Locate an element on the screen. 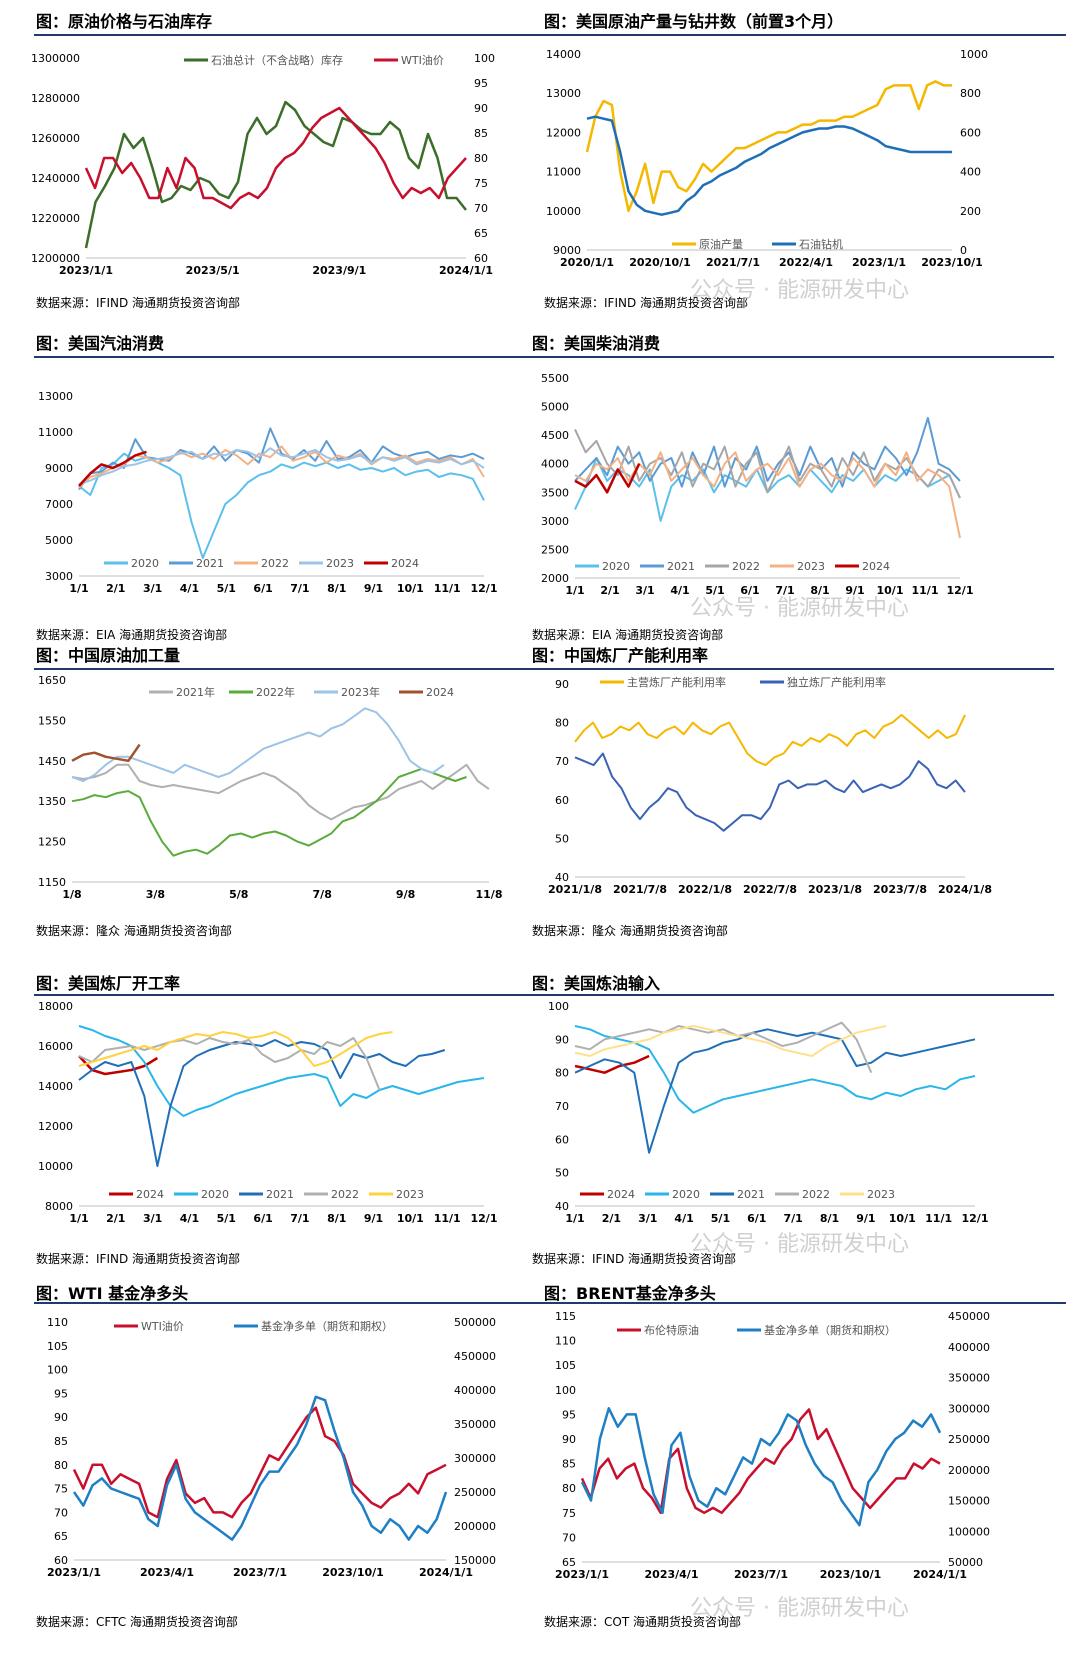 The image size is (1066, 1659). chart-title: 图：美国汽油消费 is located at coordinates (100, 343).